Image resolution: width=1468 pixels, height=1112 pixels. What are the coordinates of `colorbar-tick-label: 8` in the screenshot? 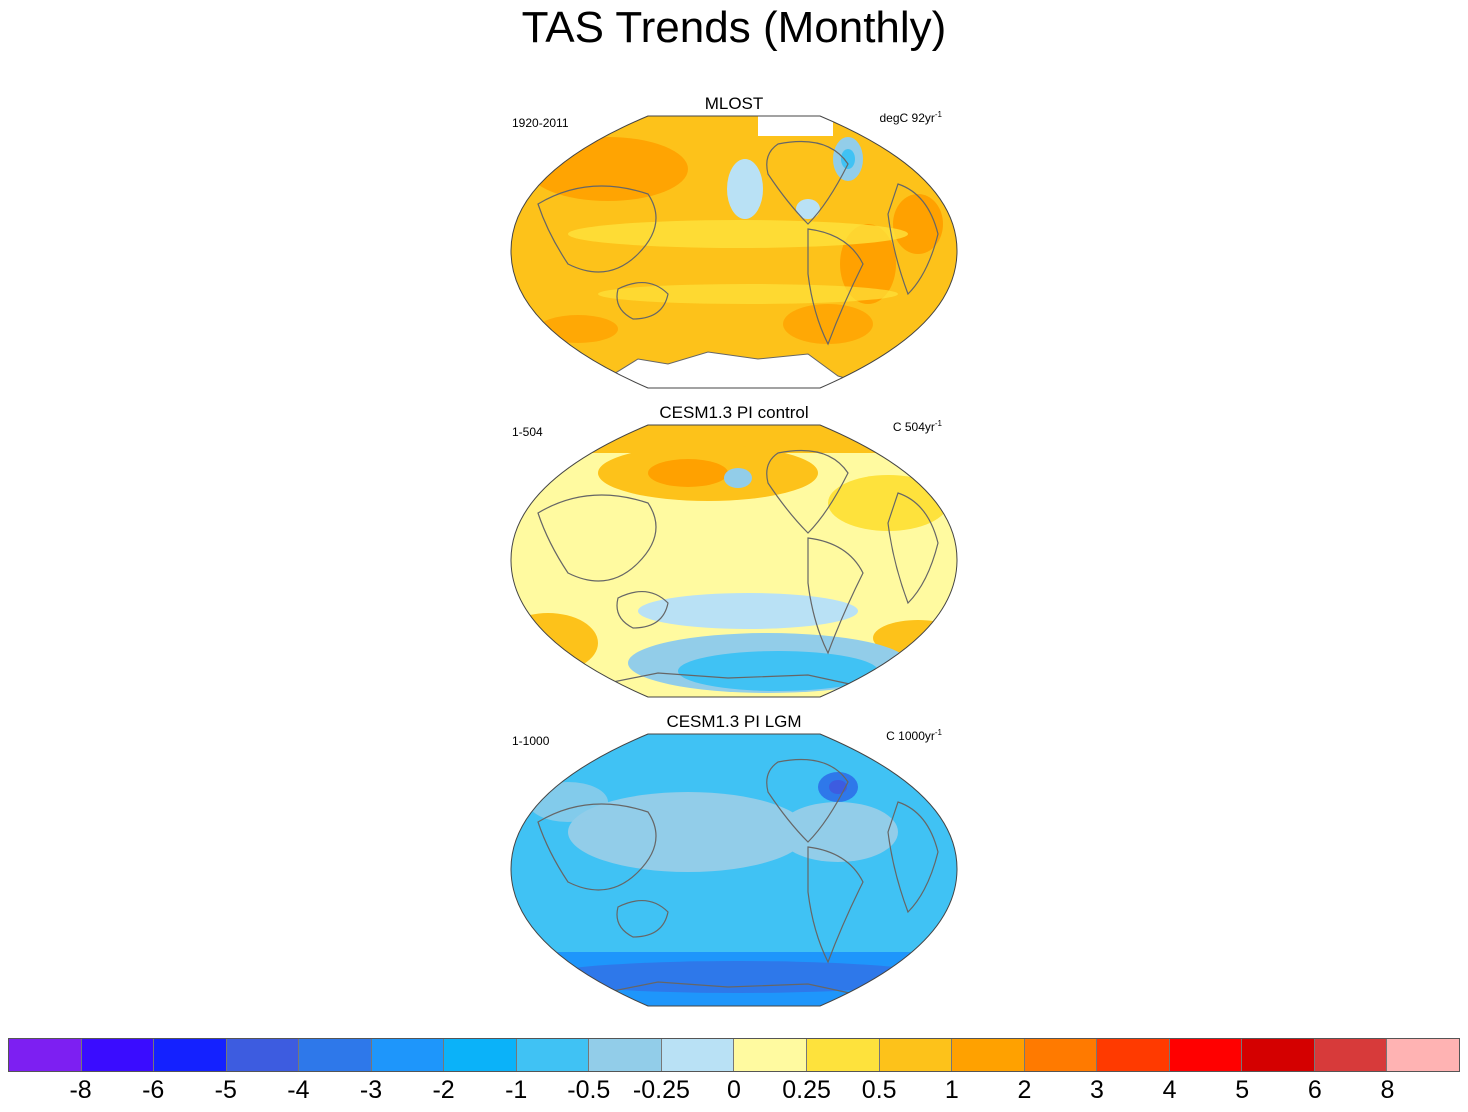 It's located at (1387, 1090).